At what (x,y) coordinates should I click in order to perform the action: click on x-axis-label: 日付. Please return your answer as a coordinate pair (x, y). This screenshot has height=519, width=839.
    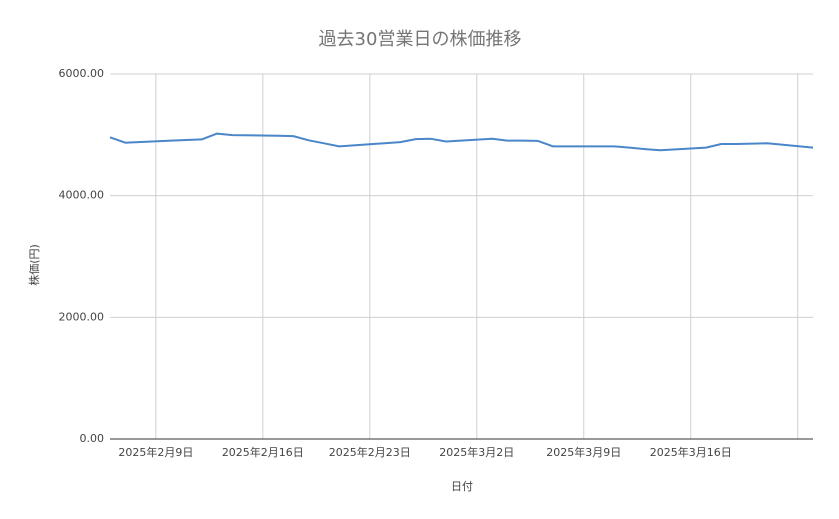
    Looking at the image, I should click on (462, 486).